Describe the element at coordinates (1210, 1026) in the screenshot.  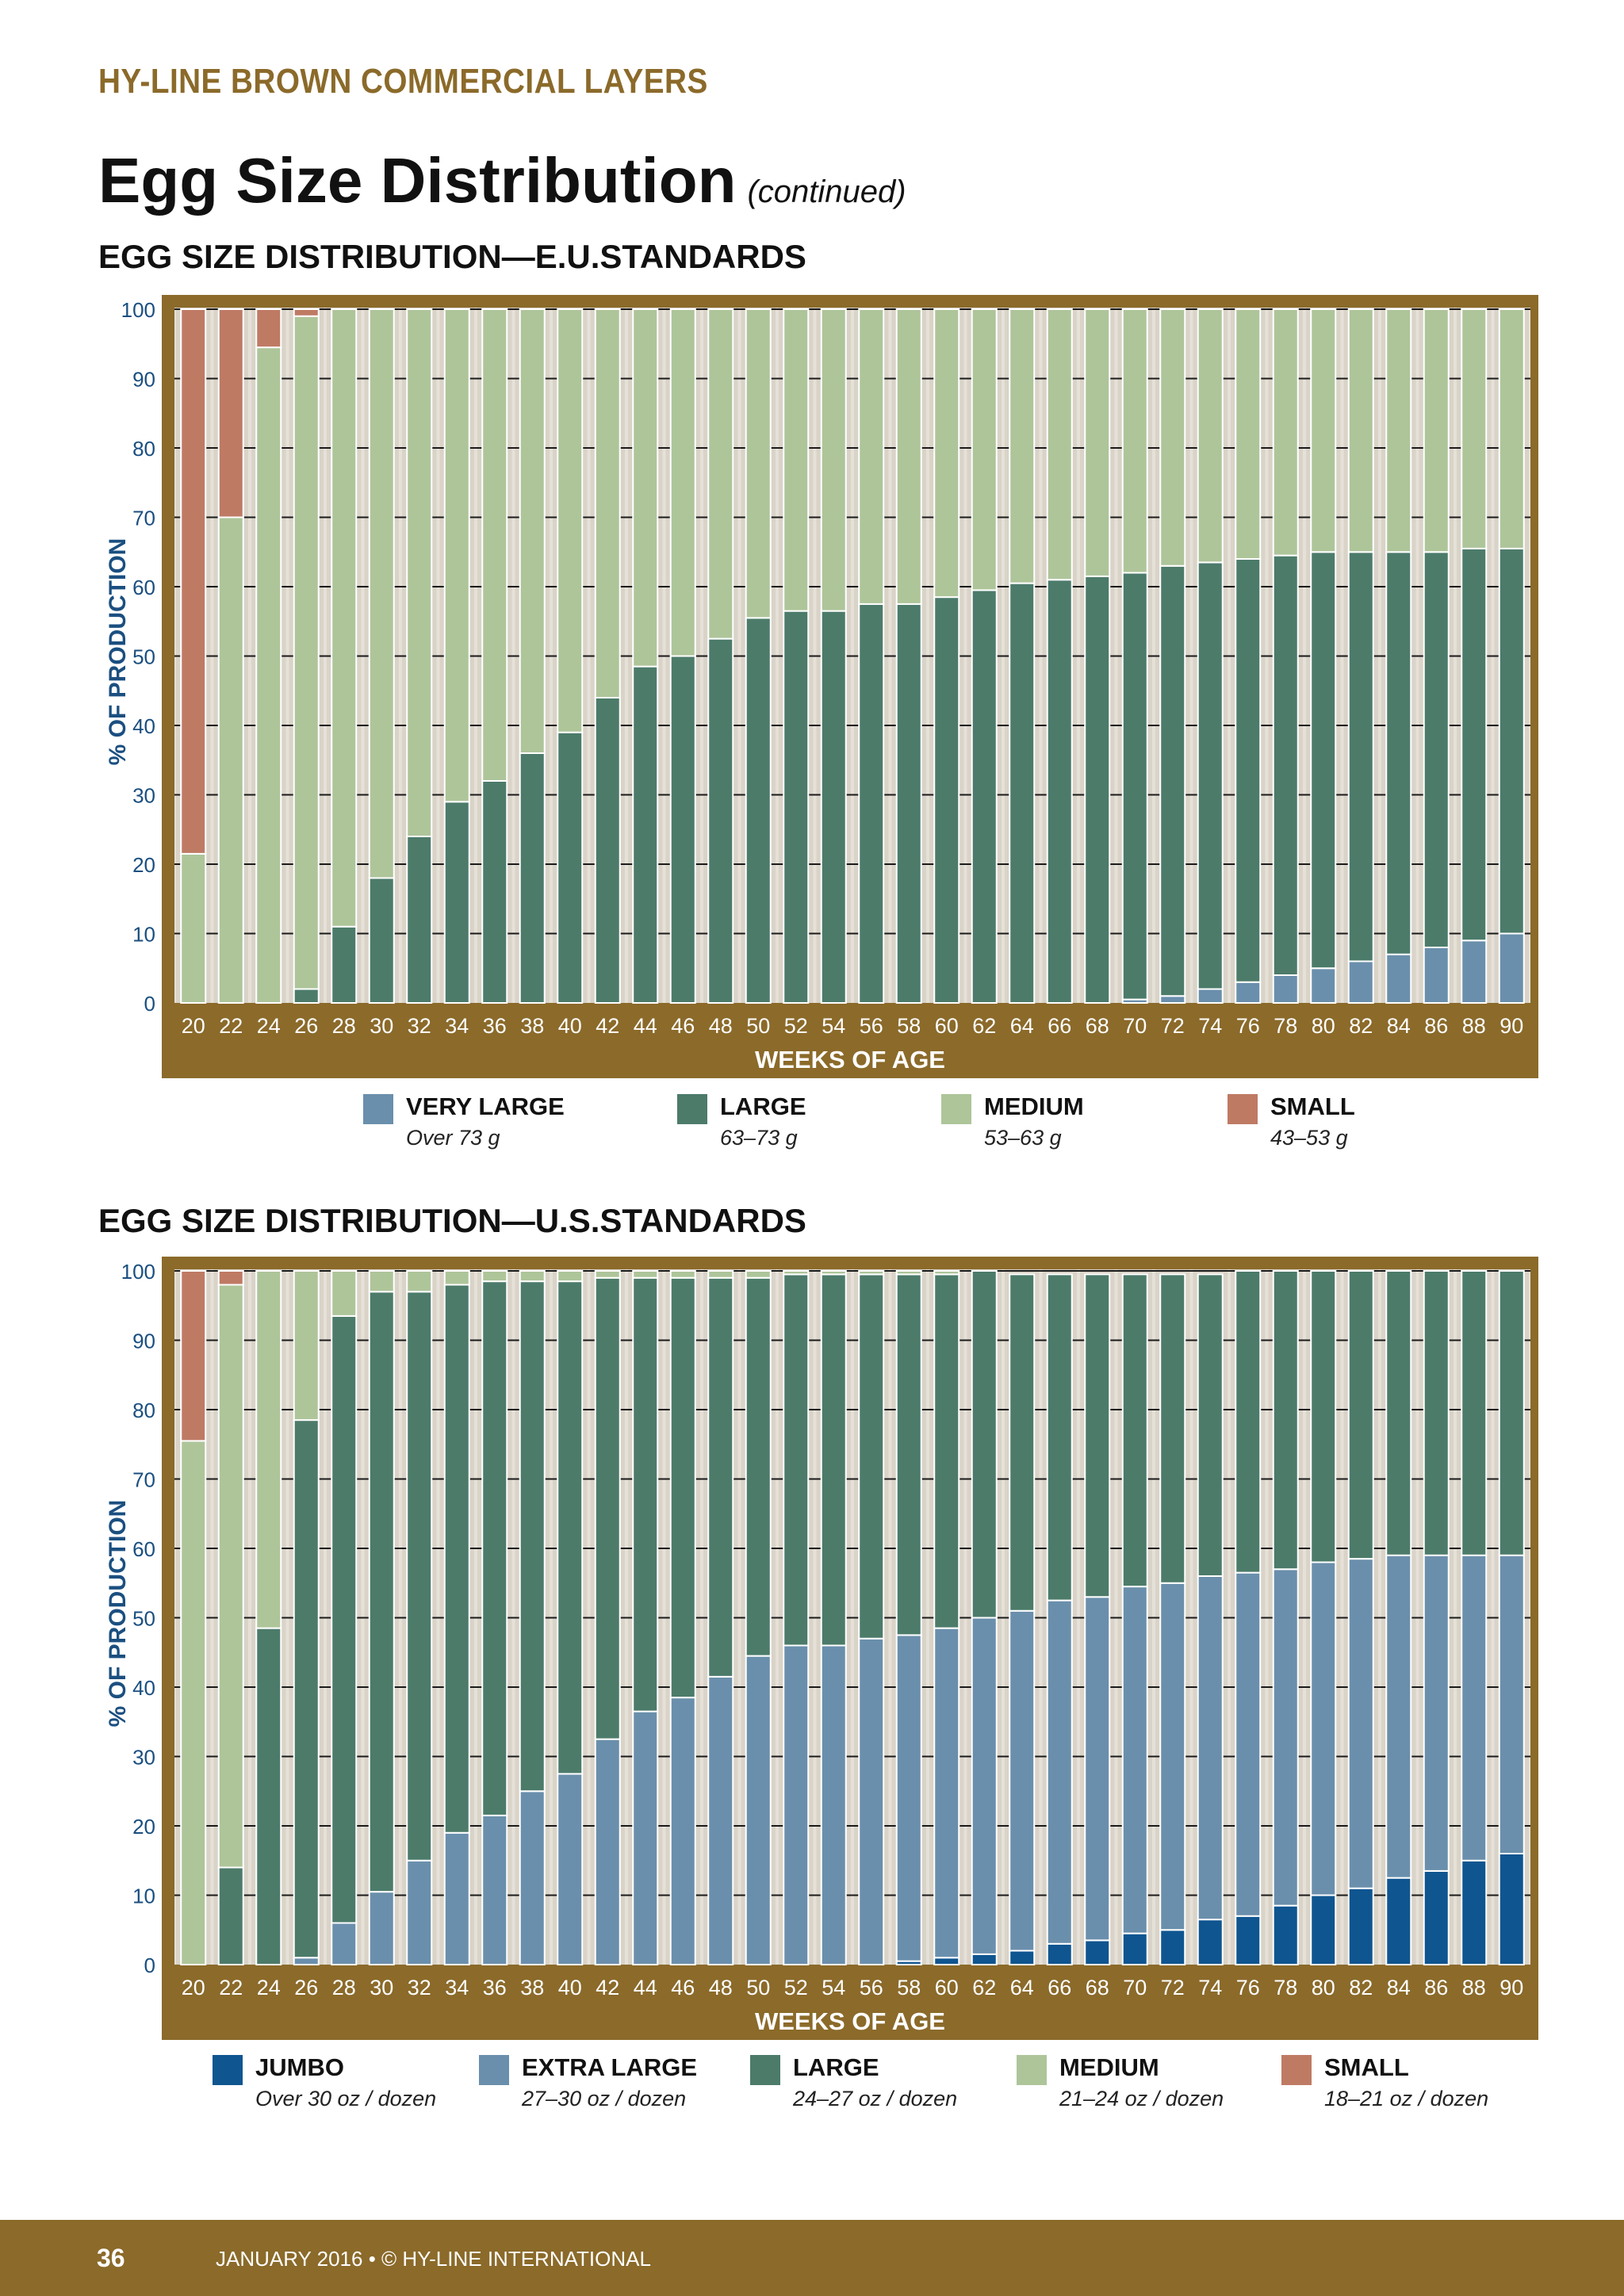
I see `x-tick-label: 74` at that location.